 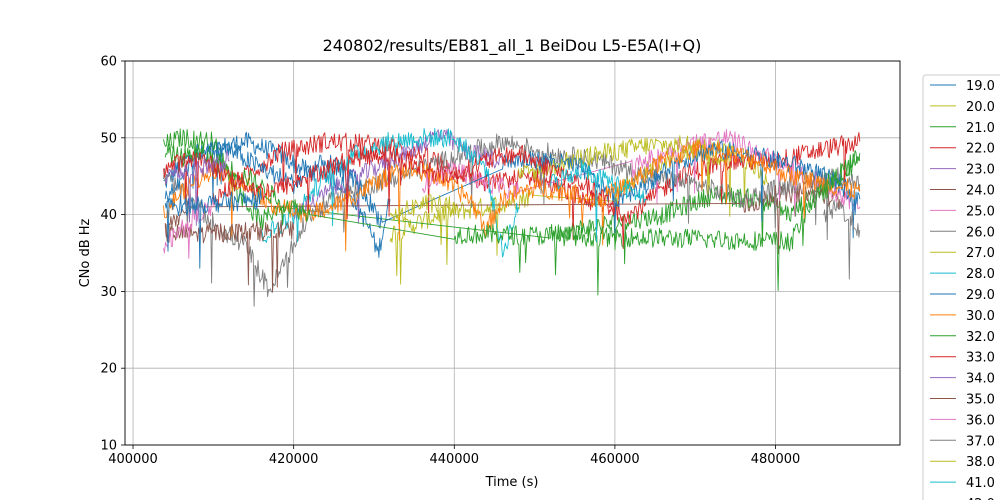 I want to click on x-tick-label: 460000, so click(x=615, y=459).